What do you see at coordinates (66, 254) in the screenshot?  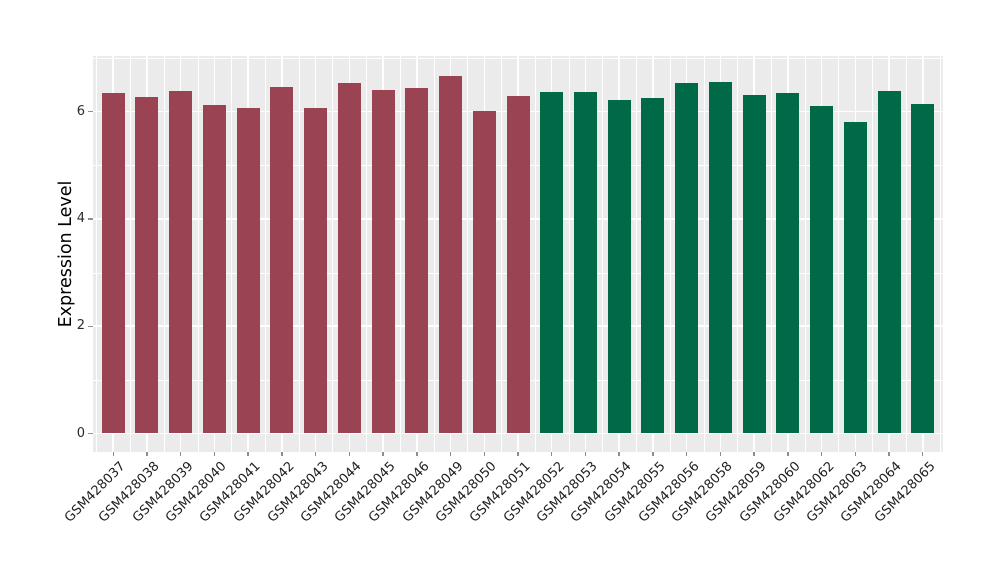 I see `y-axis-title: Expression Level` at bounding box center [66, 254].